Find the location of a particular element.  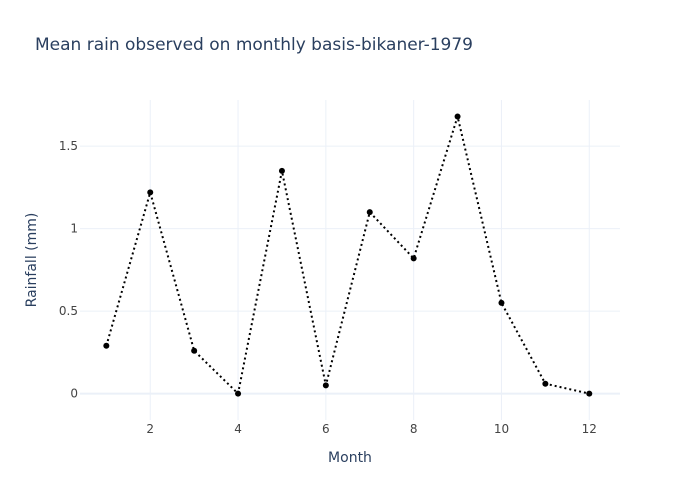

y-tick-label: 1.5 is located at coordinates (68, 146).